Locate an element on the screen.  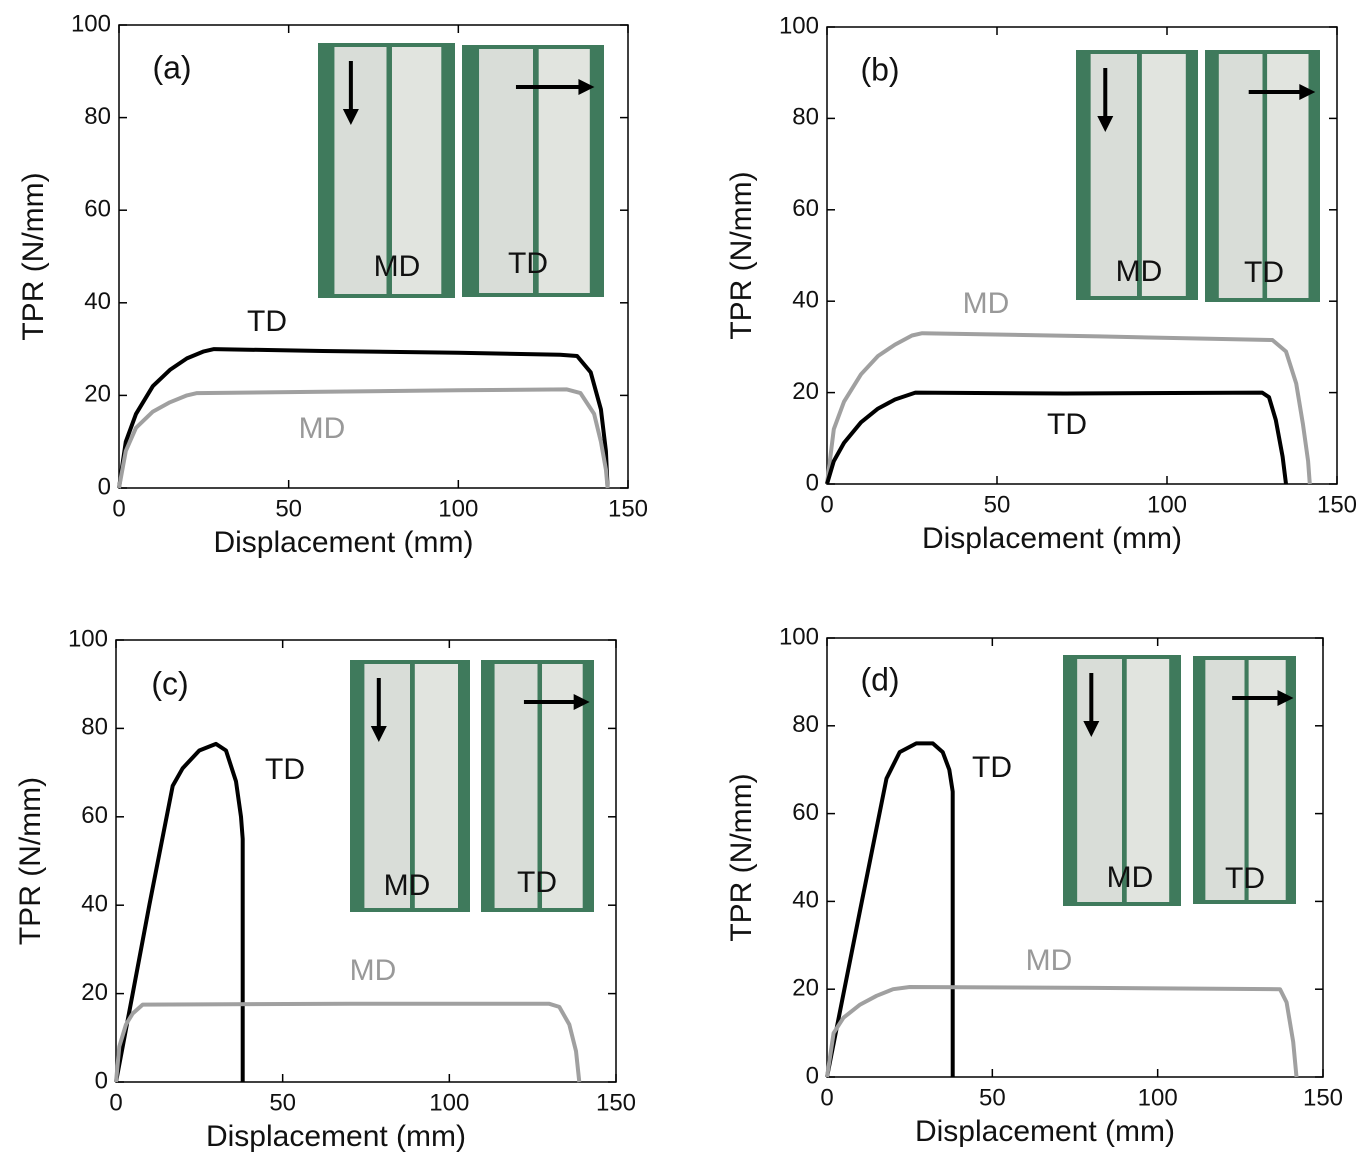
panel-label: (d) is located at coordinates (879, 679).